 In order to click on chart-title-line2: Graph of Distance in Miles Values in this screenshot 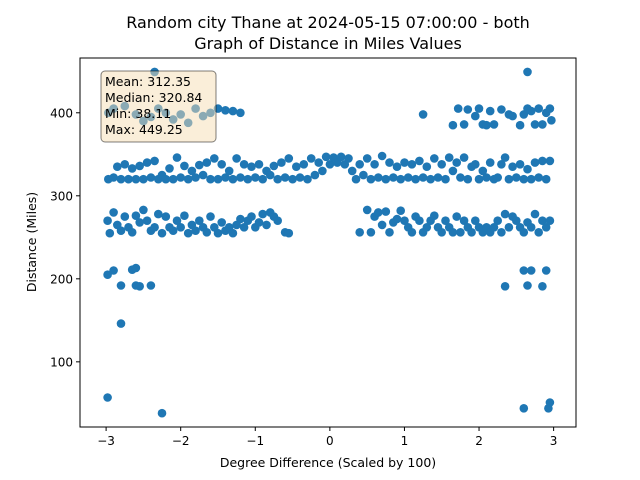, I will do `click(328, 43)`.